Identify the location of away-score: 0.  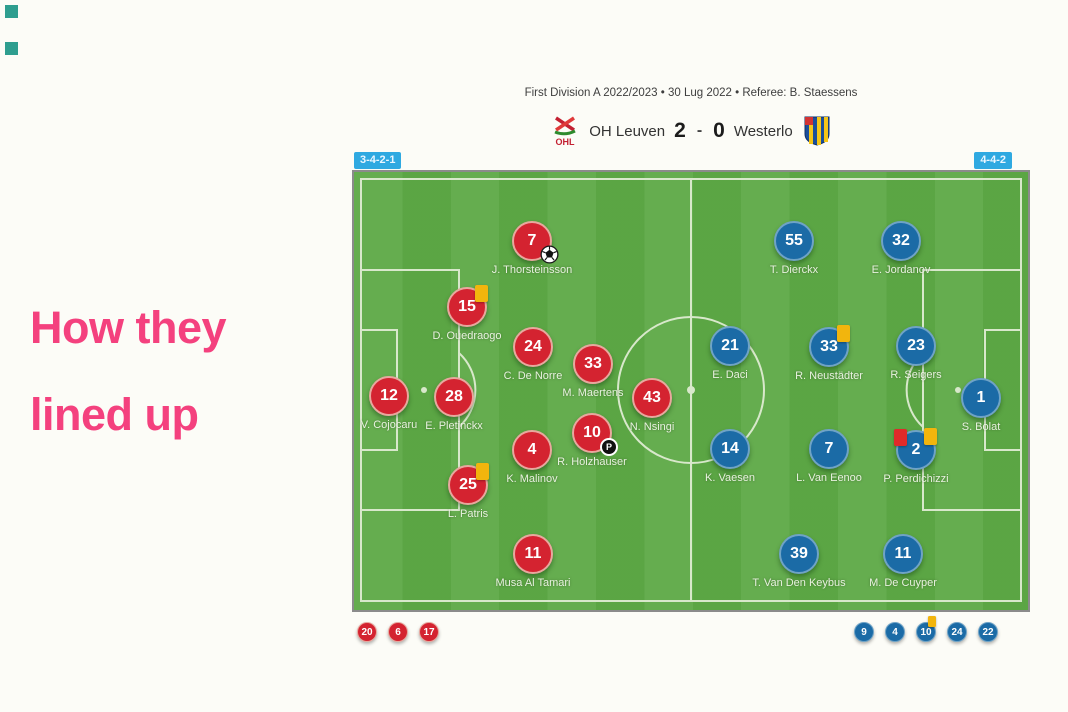
(719, 130).